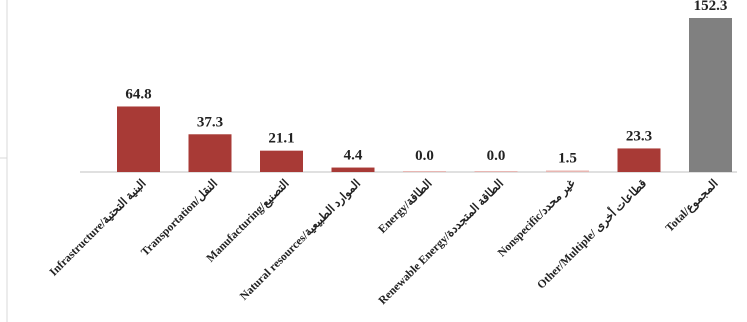 This screenshot has height=322, width=747. What do you see at coordinates (567, 158) in the screenshot?
I see `data-label: 1.5` at bounding box center [567, 158].